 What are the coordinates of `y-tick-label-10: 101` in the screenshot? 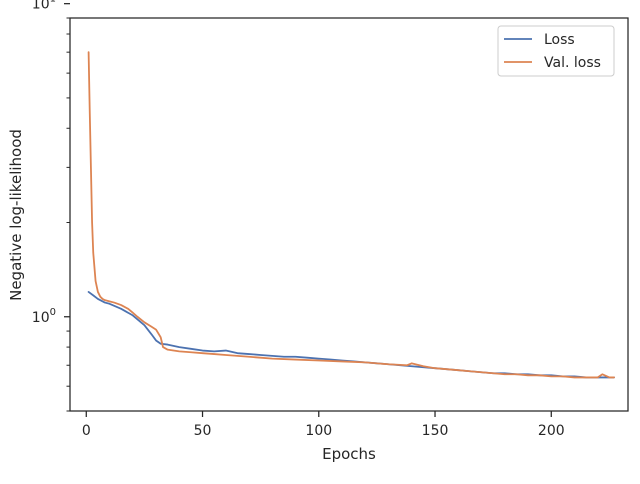 It's located at (44, 6).